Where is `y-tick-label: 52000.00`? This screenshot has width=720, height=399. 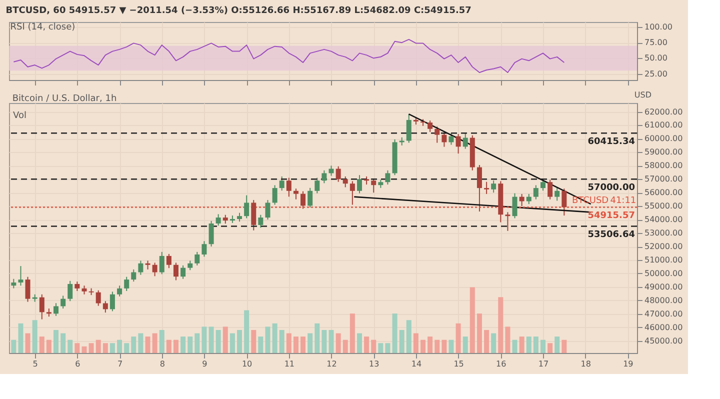
y-tick-label: 52000.00 is located at coordinates (663, 247).